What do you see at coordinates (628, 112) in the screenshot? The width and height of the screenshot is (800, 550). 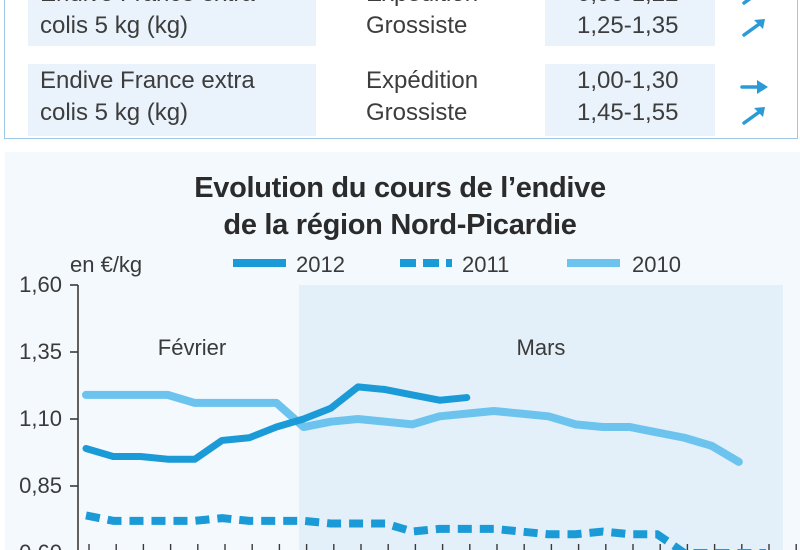 I see `price-range: 1,45-1,55` at bounding box center [628, 112].